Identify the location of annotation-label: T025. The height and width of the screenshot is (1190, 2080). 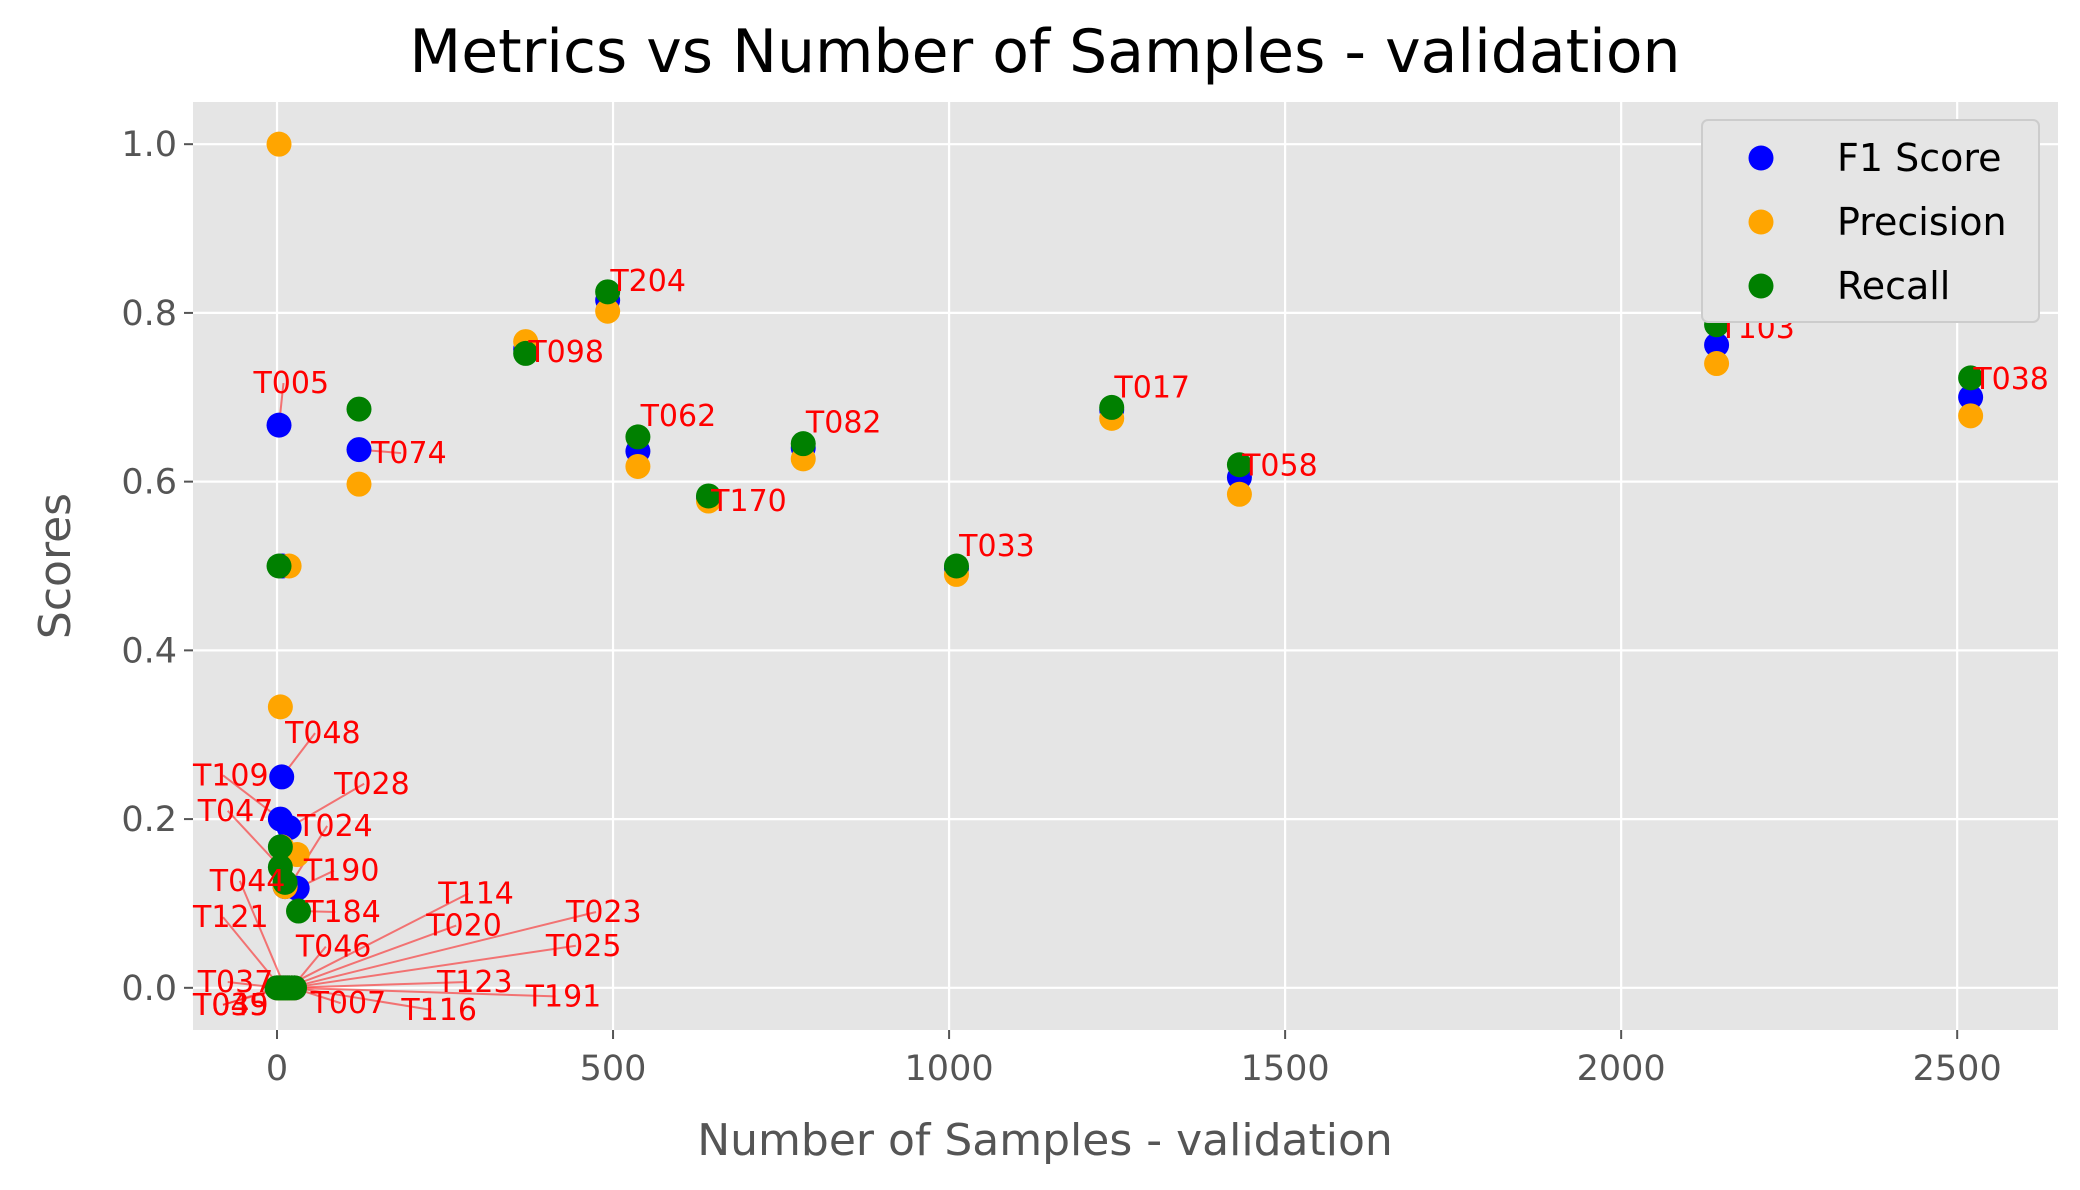
(583, 946).